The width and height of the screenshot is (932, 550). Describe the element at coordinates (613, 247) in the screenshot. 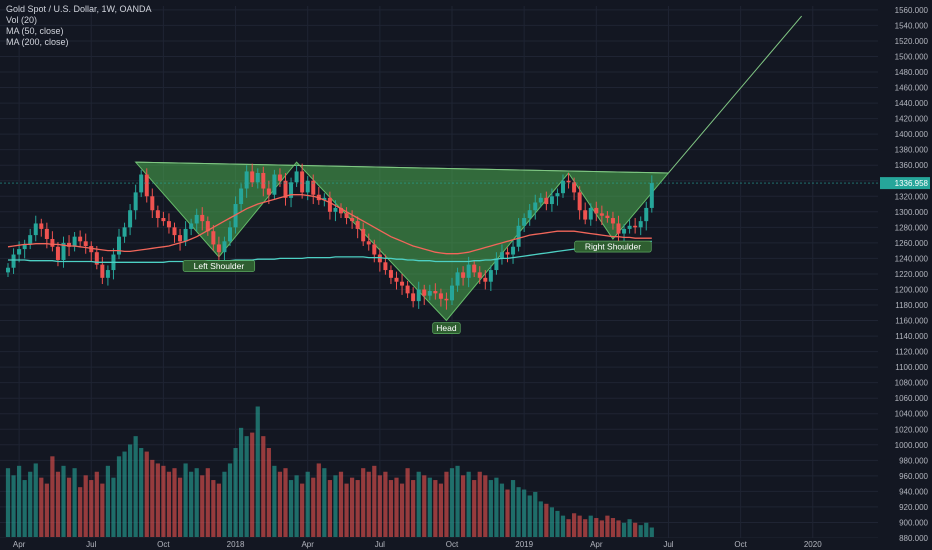

I see `annotation-label: Right Shoulder` at that location.